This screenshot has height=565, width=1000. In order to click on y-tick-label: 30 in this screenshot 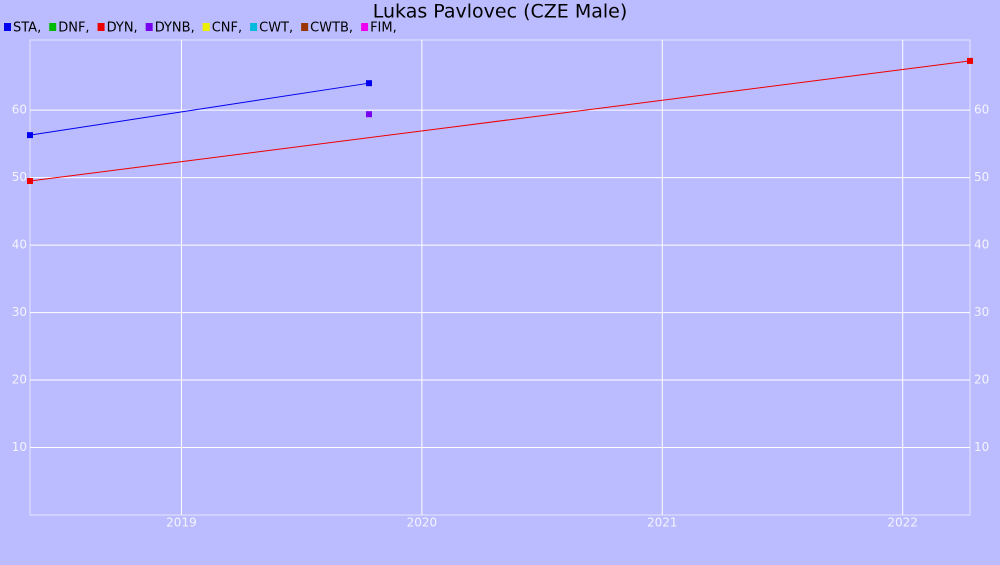, I will do `click(19, 312)`.